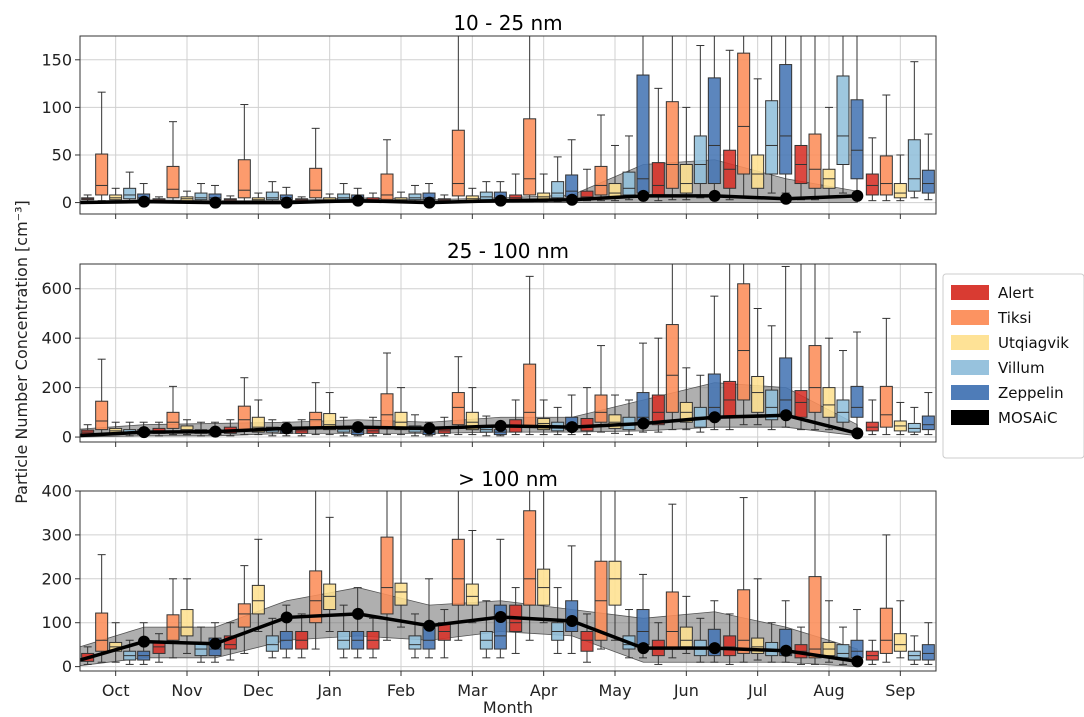 The image size is (1084, 717). What do you see at coordinates (429, 625) in the screenshot?
I see `mosaic-point-mar` at bounding box center [429, 625].